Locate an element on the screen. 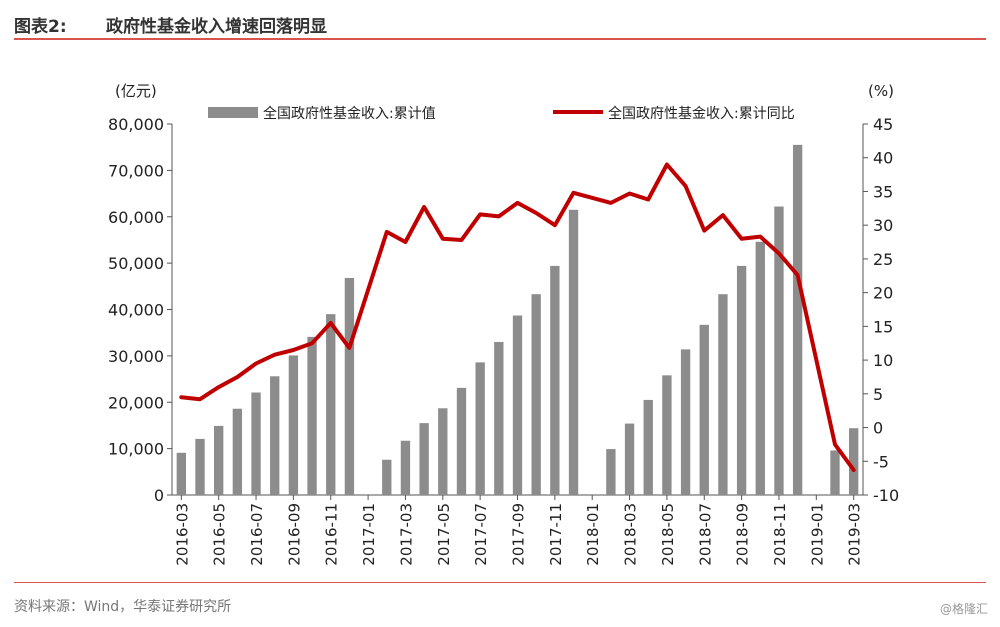 The width and height of the screenshot is (1000, 627). watermark: @格隆汇 is located at coordinates (963, 609).